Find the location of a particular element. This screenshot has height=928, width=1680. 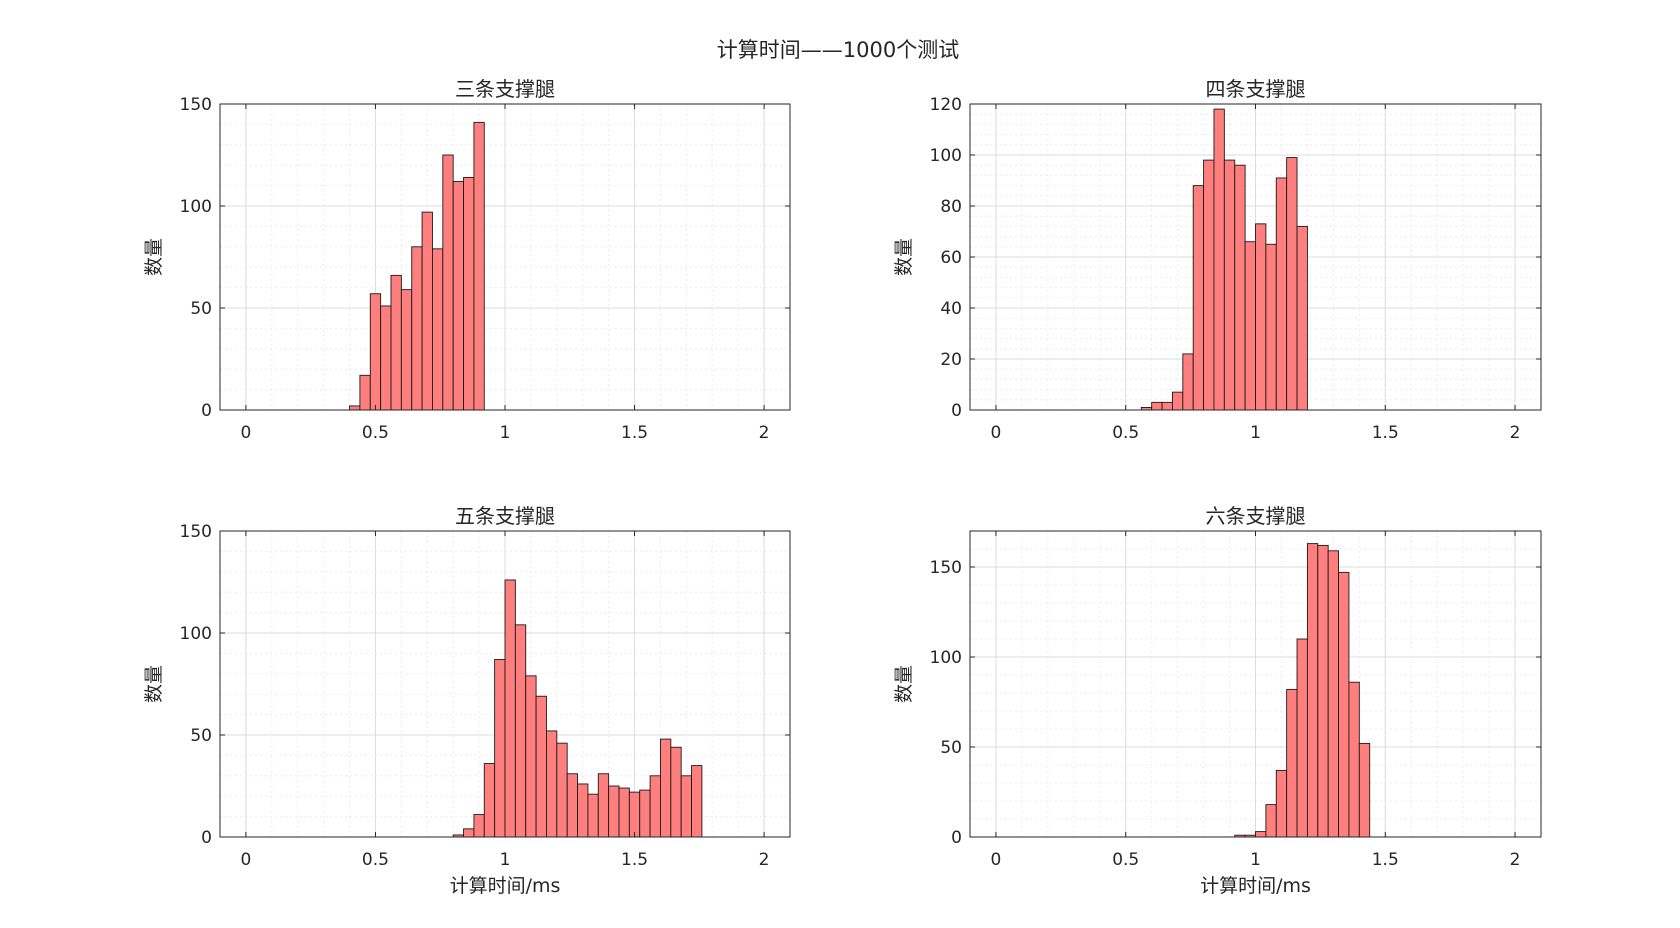

y-tick-label: 20 is located at coordinates (951, 360).